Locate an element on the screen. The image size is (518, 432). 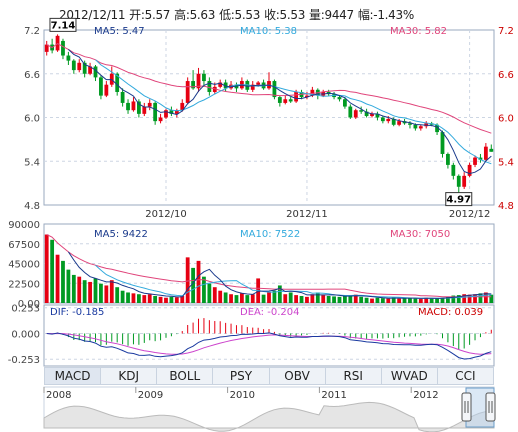
price-axis-label-left: 7.2 is located at coordinates (32, 31).